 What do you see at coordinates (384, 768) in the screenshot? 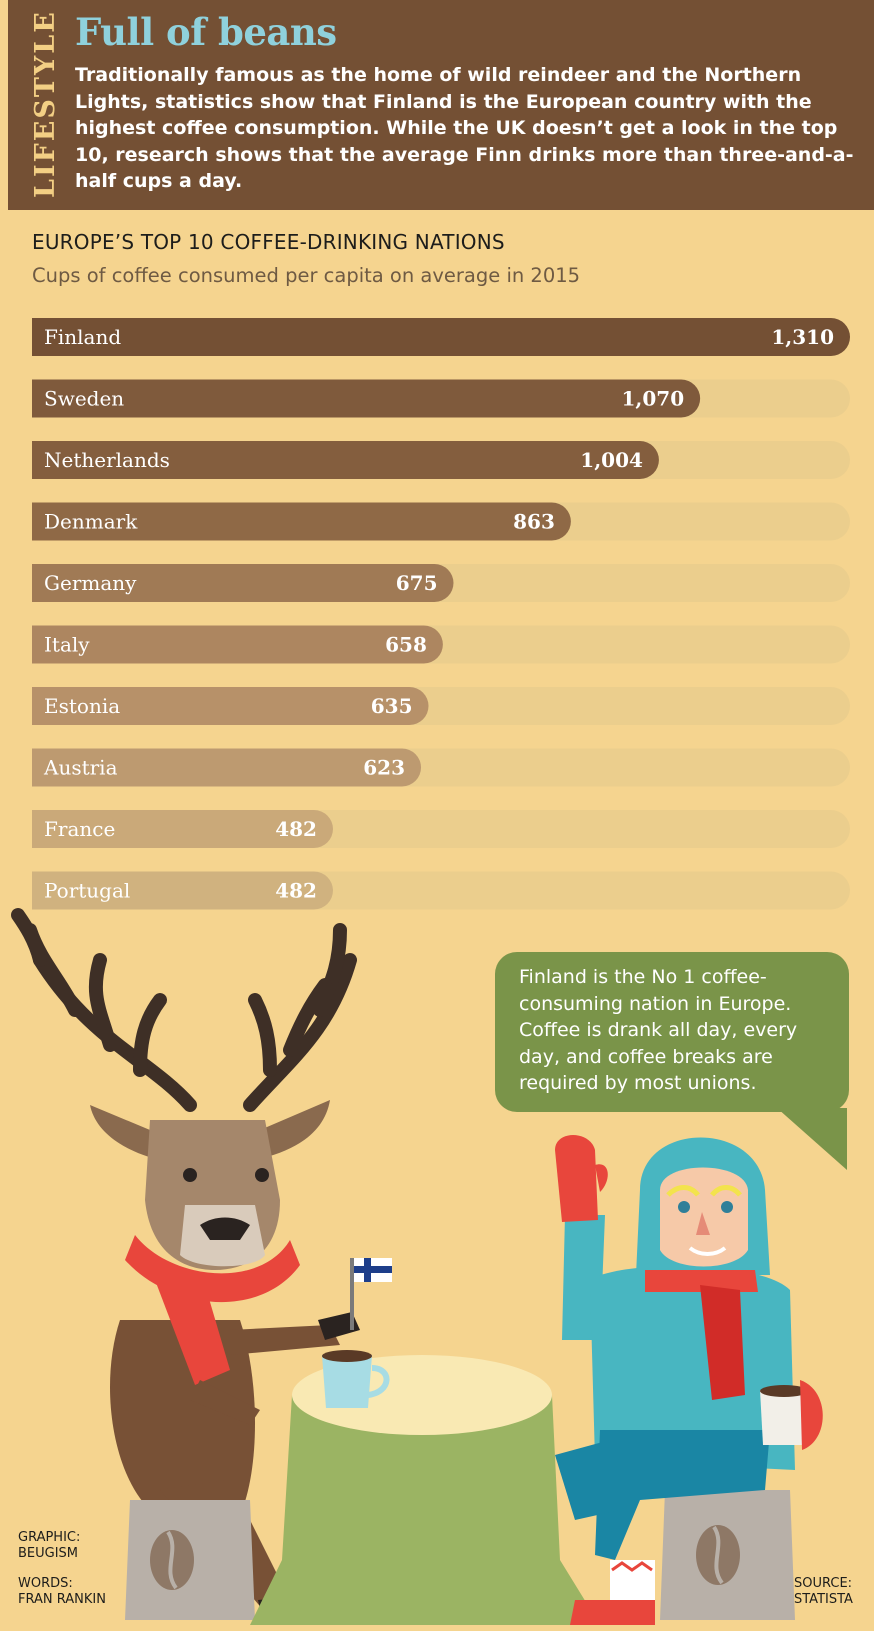
I see `value-label: 623` at bounding box center [384, 768].